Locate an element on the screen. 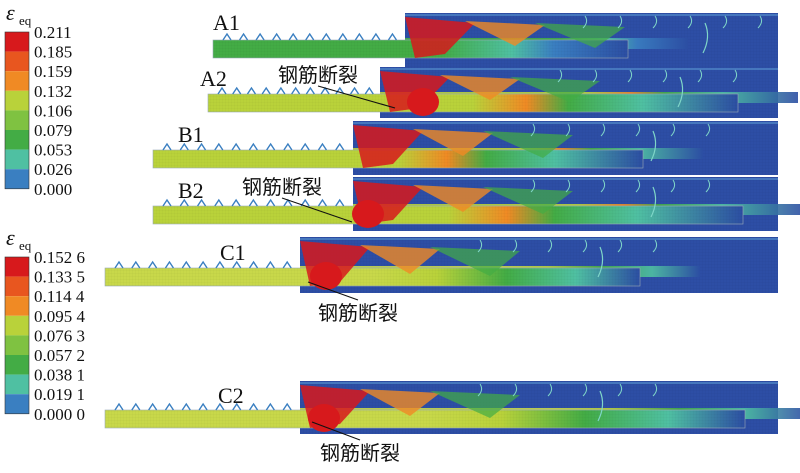 The height and width of the screenshot is (473, 800). legend-top-symbol: ε is located at coordinates (10, 12).